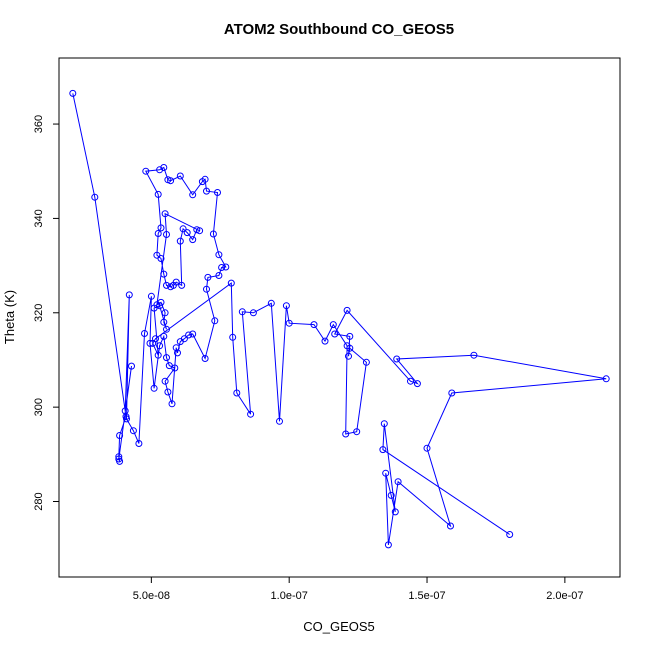  What do you see at coordinates (39, 218) in the screenshot?
I see `y-tick-label: 340` at bounding box center [39, 218].